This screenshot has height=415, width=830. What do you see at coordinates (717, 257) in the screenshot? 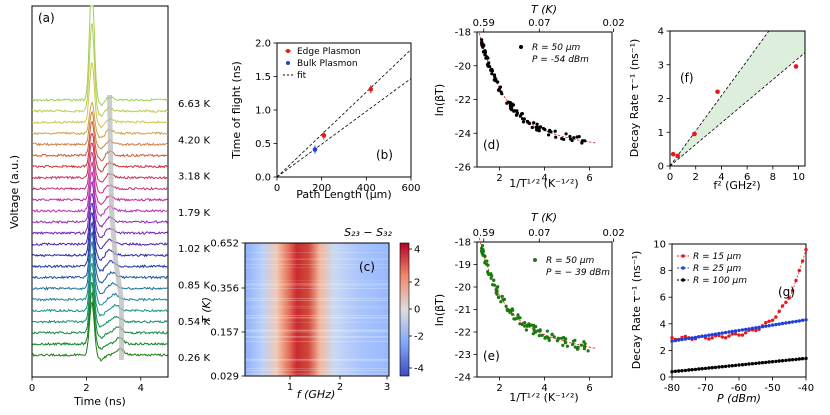
I see `legend-r15-label: R = 15 μm` at bounding box center [717, 257].